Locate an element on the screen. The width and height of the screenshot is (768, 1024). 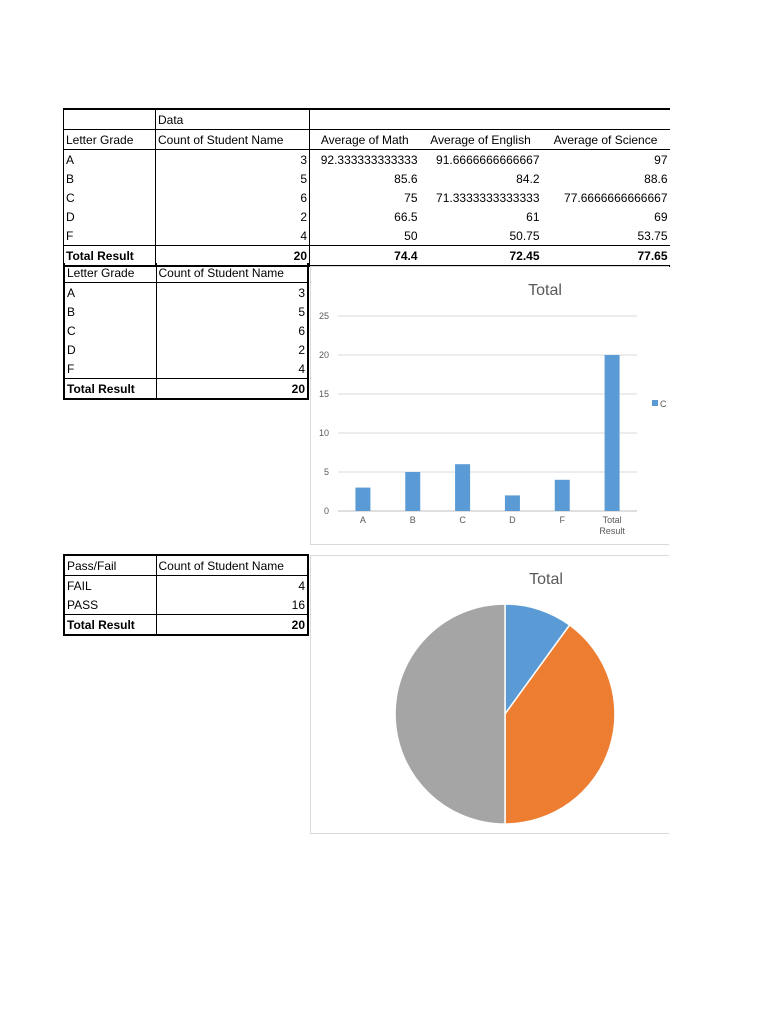
table-row: D 2 is located at coordinates (186, 349).